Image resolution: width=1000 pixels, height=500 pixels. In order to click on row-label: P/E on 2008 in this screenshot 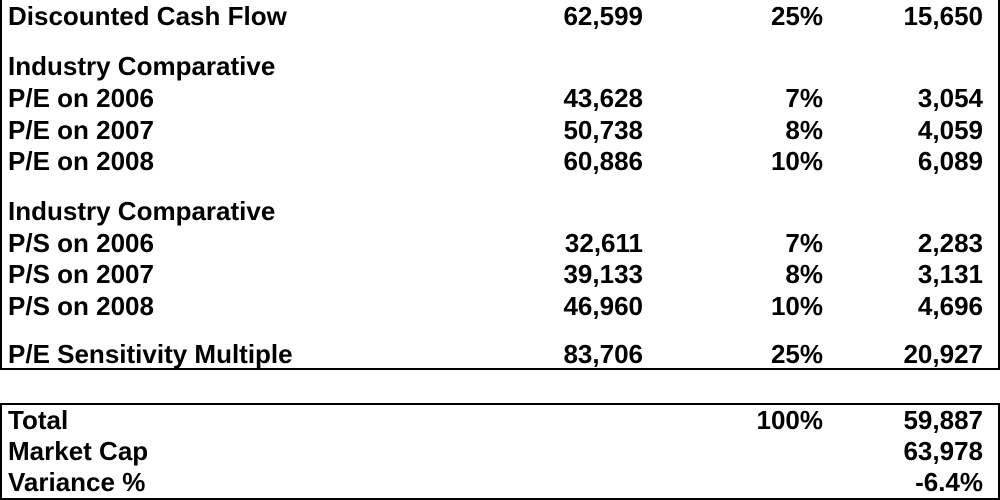, I will do `click(81, 161)`.